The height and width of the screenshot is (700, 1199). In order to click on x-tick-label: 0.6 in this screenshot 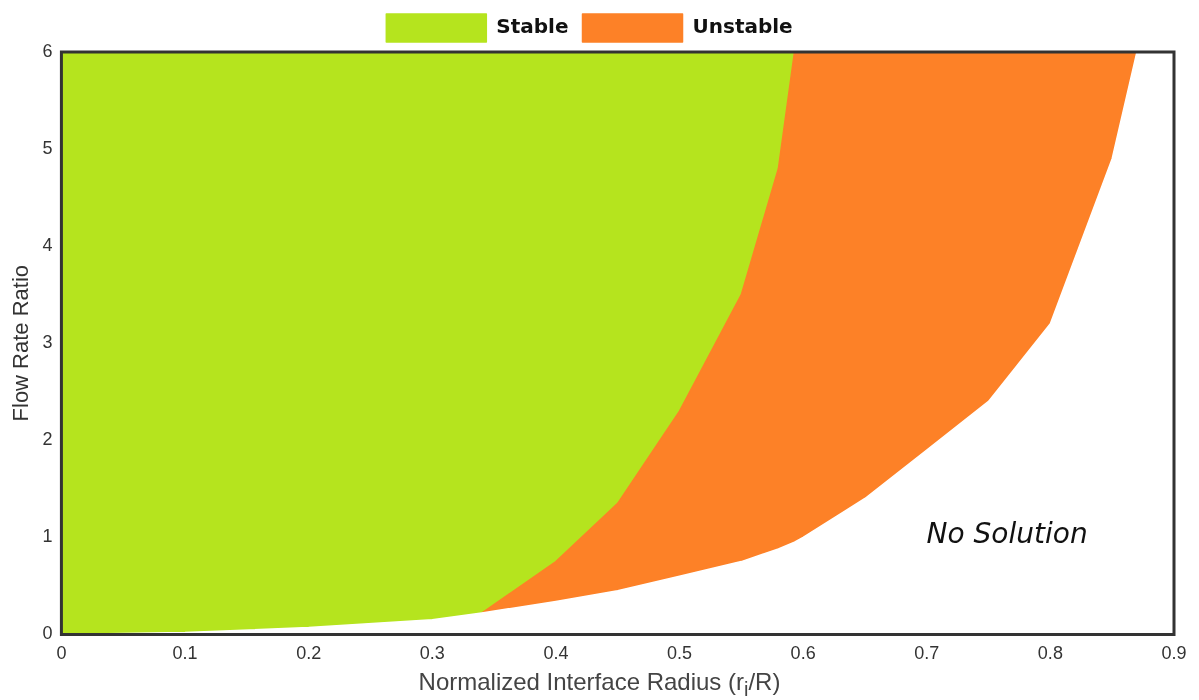, I will do `click(803, 653)`.